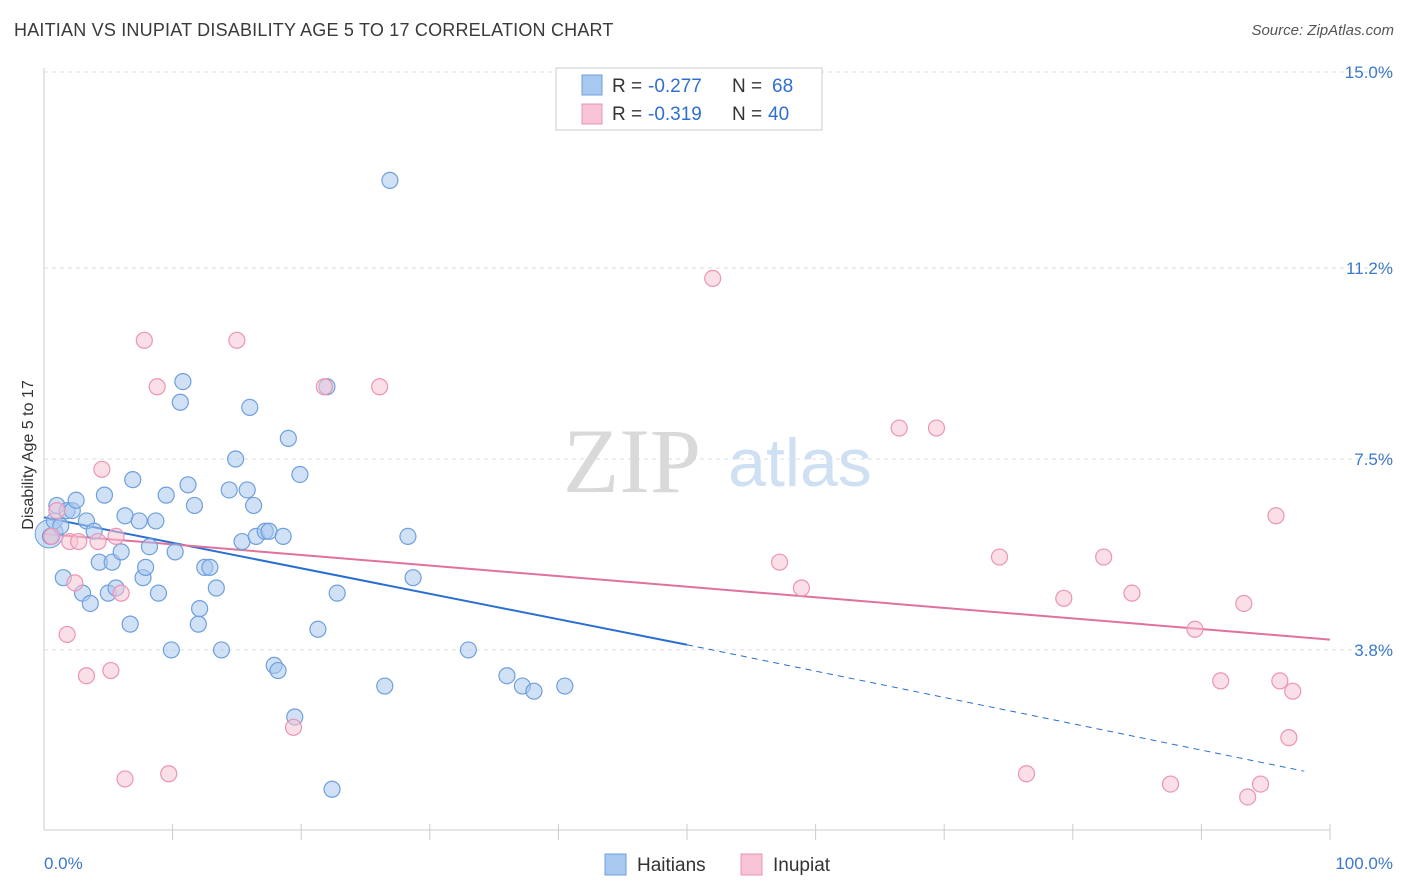  I want to click on legend-r-label-1: R =, so click(627, 86).